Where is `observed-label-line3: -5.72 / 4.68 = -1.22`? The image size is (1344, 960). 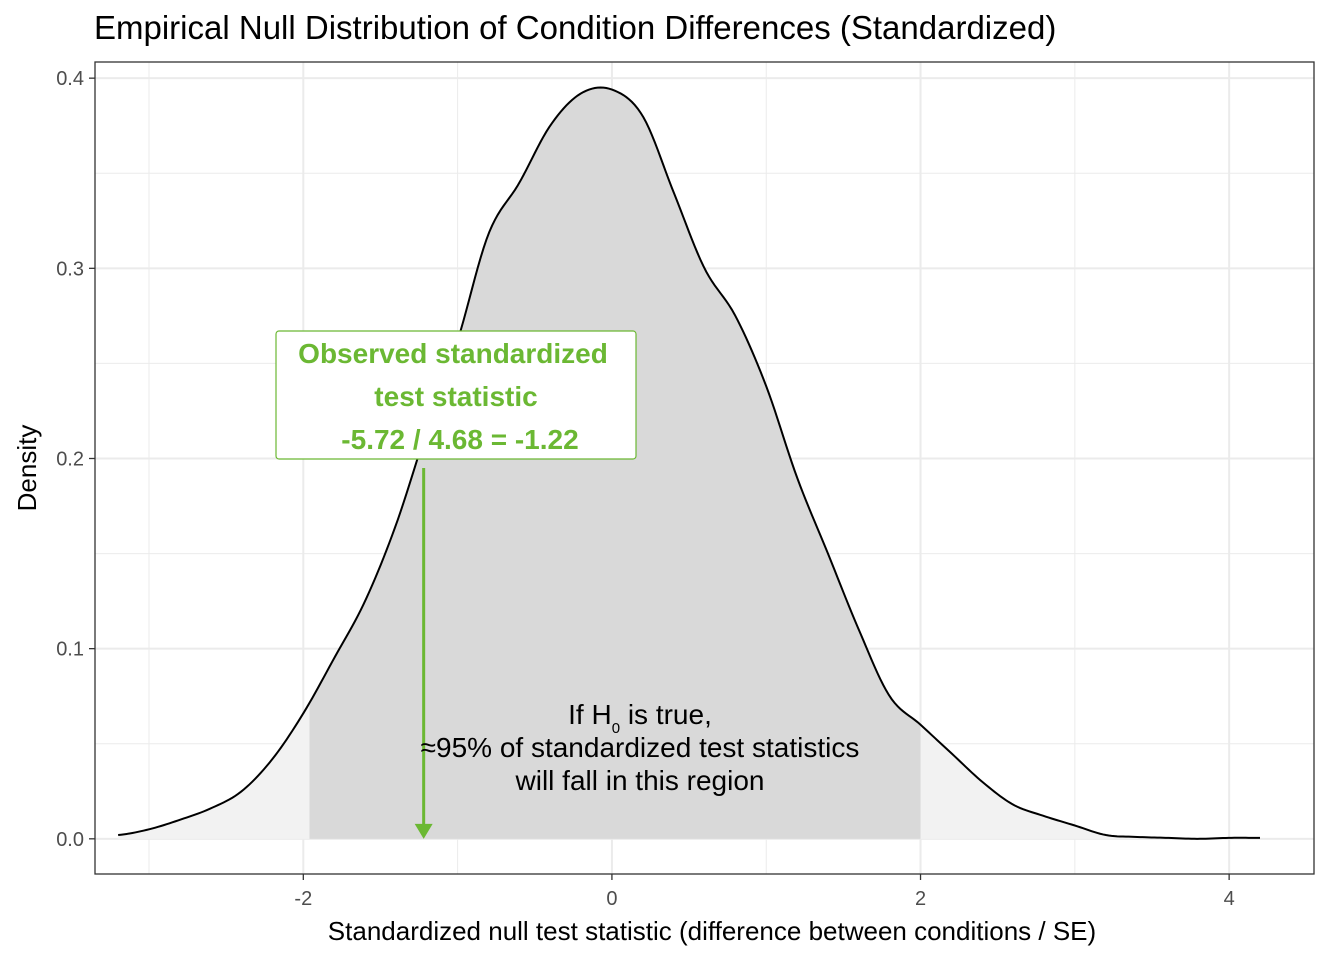 observed-label-line3: -5.72 / 4.68 = -1.22 is located at coordinates (459, 439).